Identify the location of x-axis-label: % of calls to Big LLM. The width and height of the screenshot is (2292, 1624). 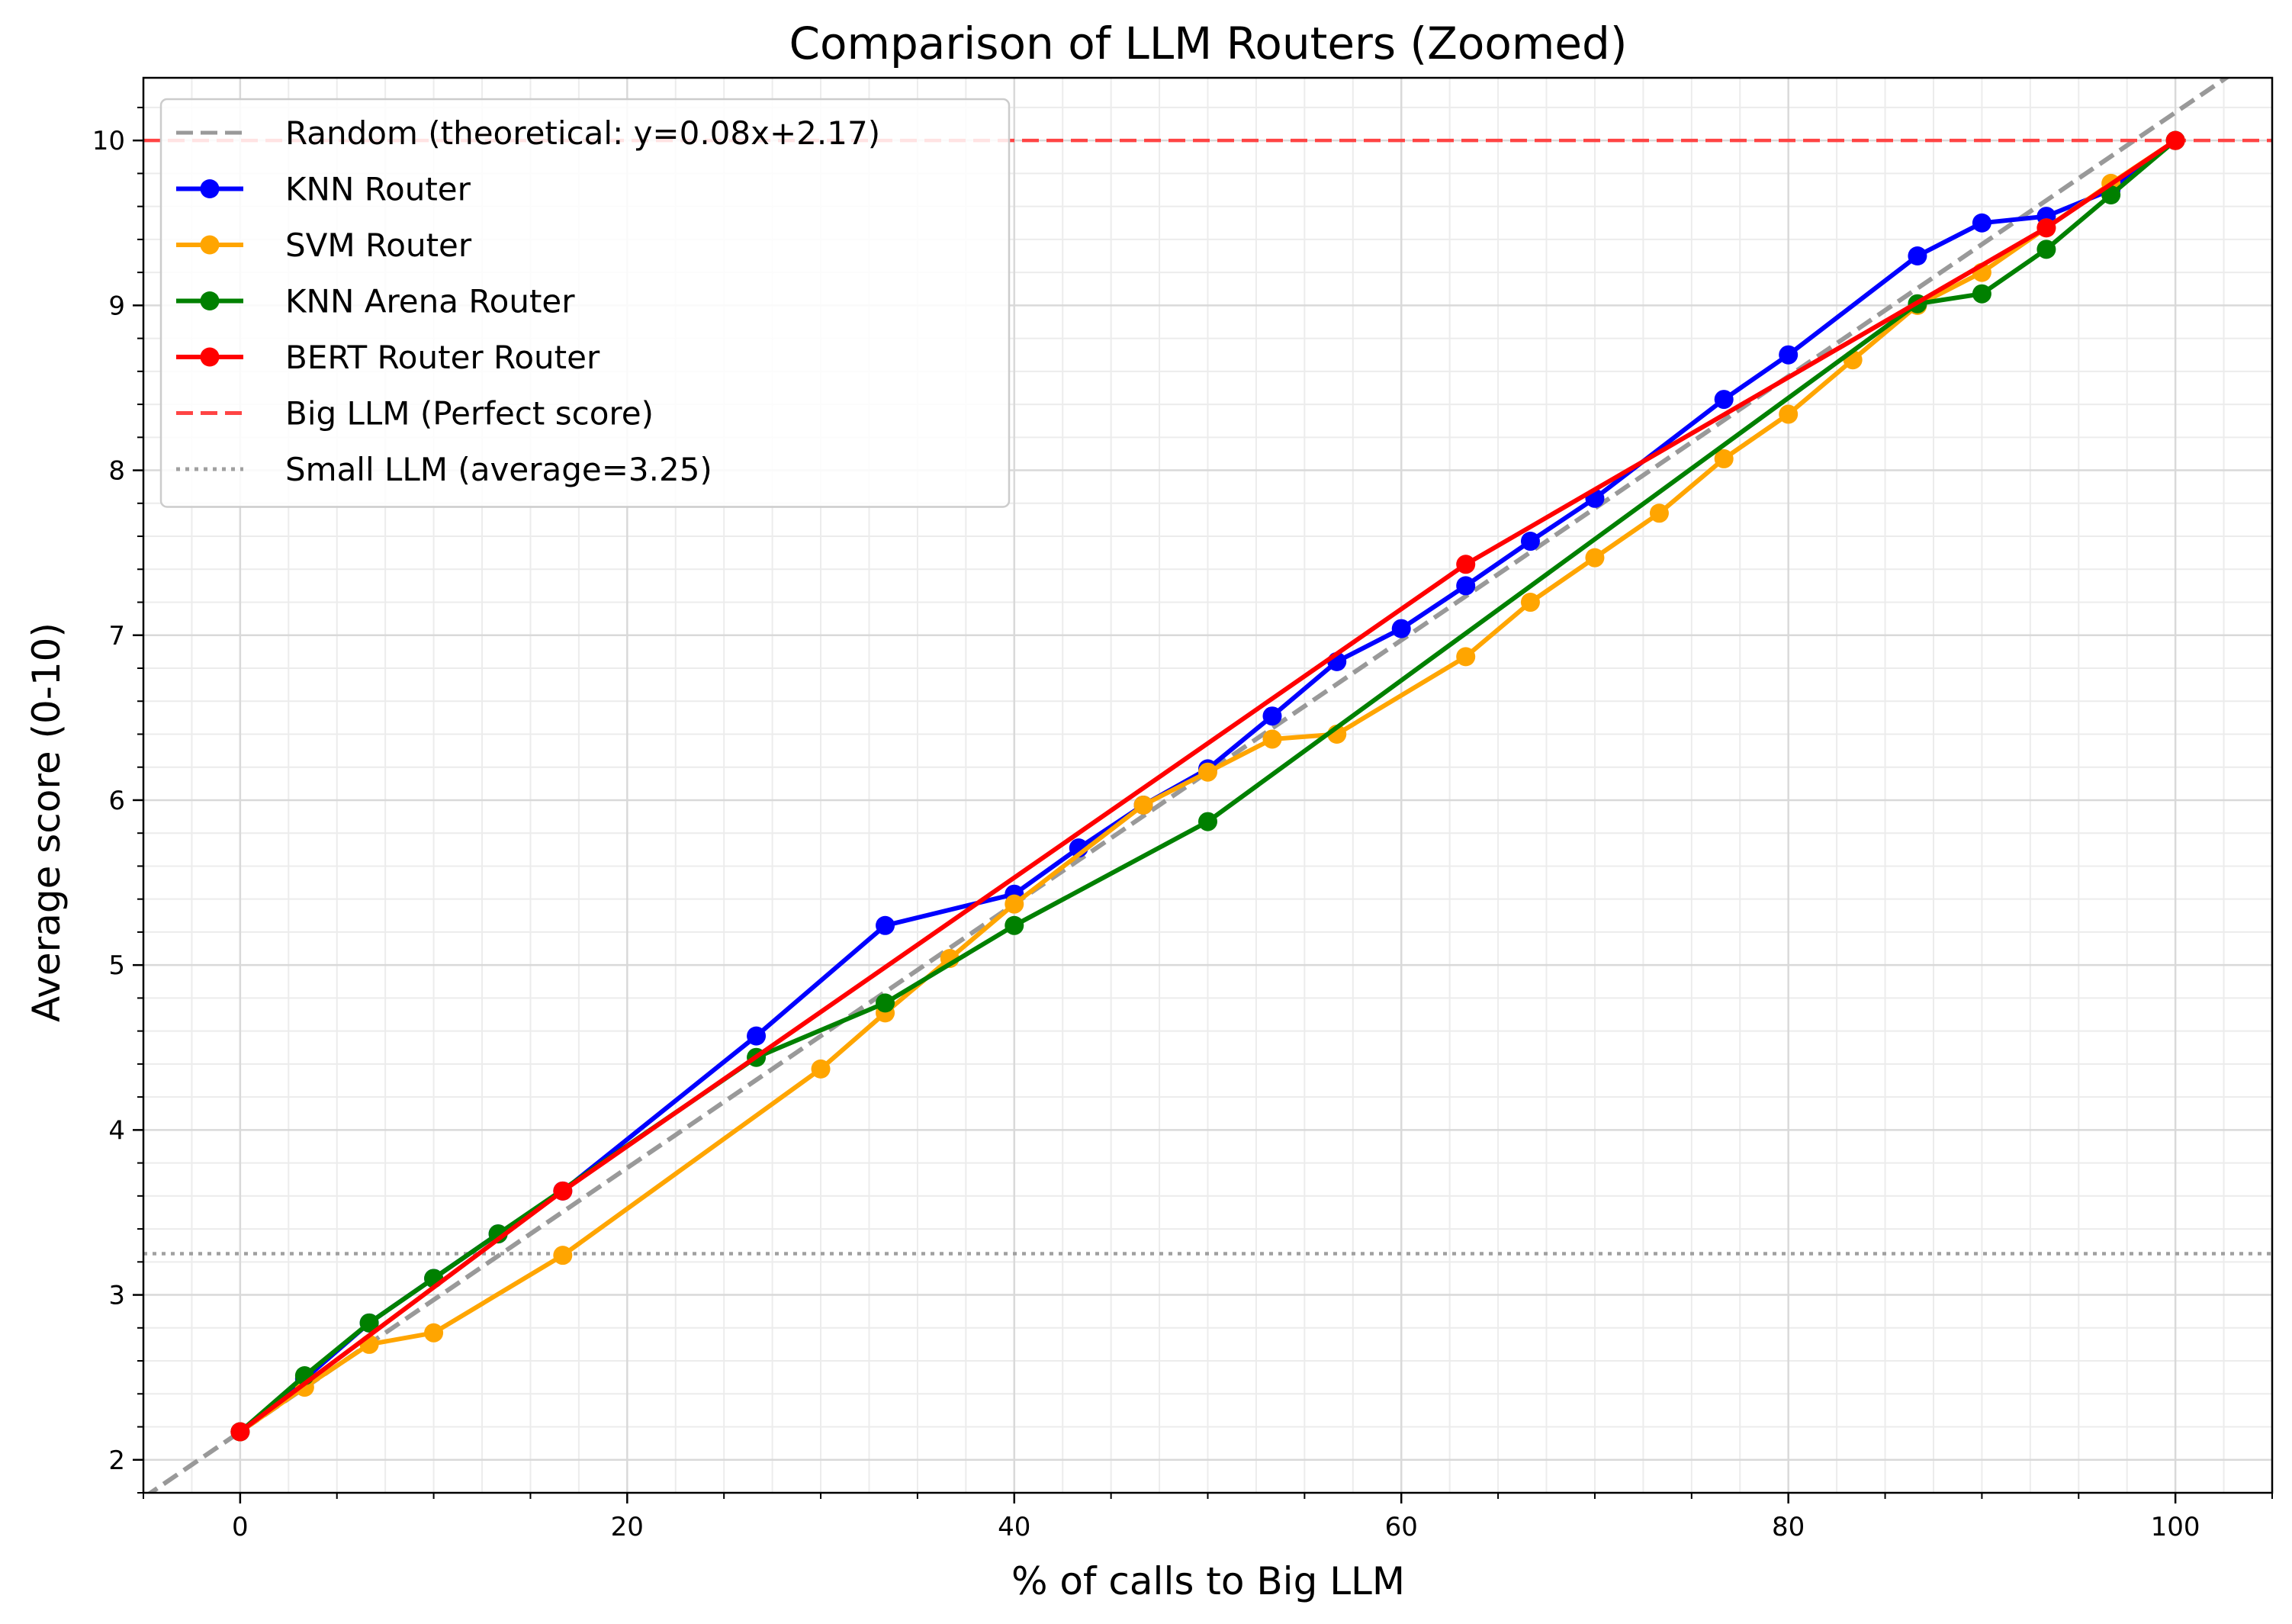
(1208, 1581).